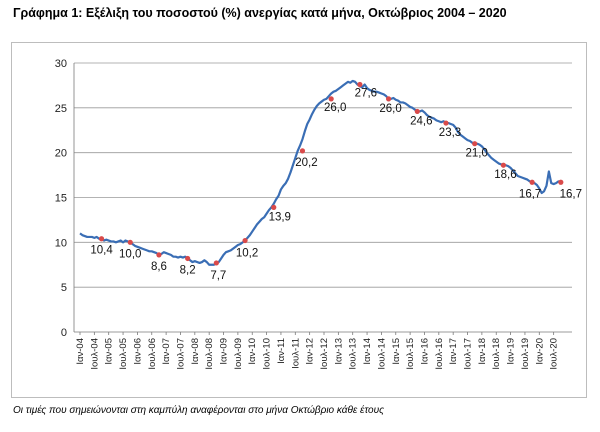  Describe the element at coordinates (137, 351) in the screenshot. I see `x-tick-label: Ιαν-06` at that location.